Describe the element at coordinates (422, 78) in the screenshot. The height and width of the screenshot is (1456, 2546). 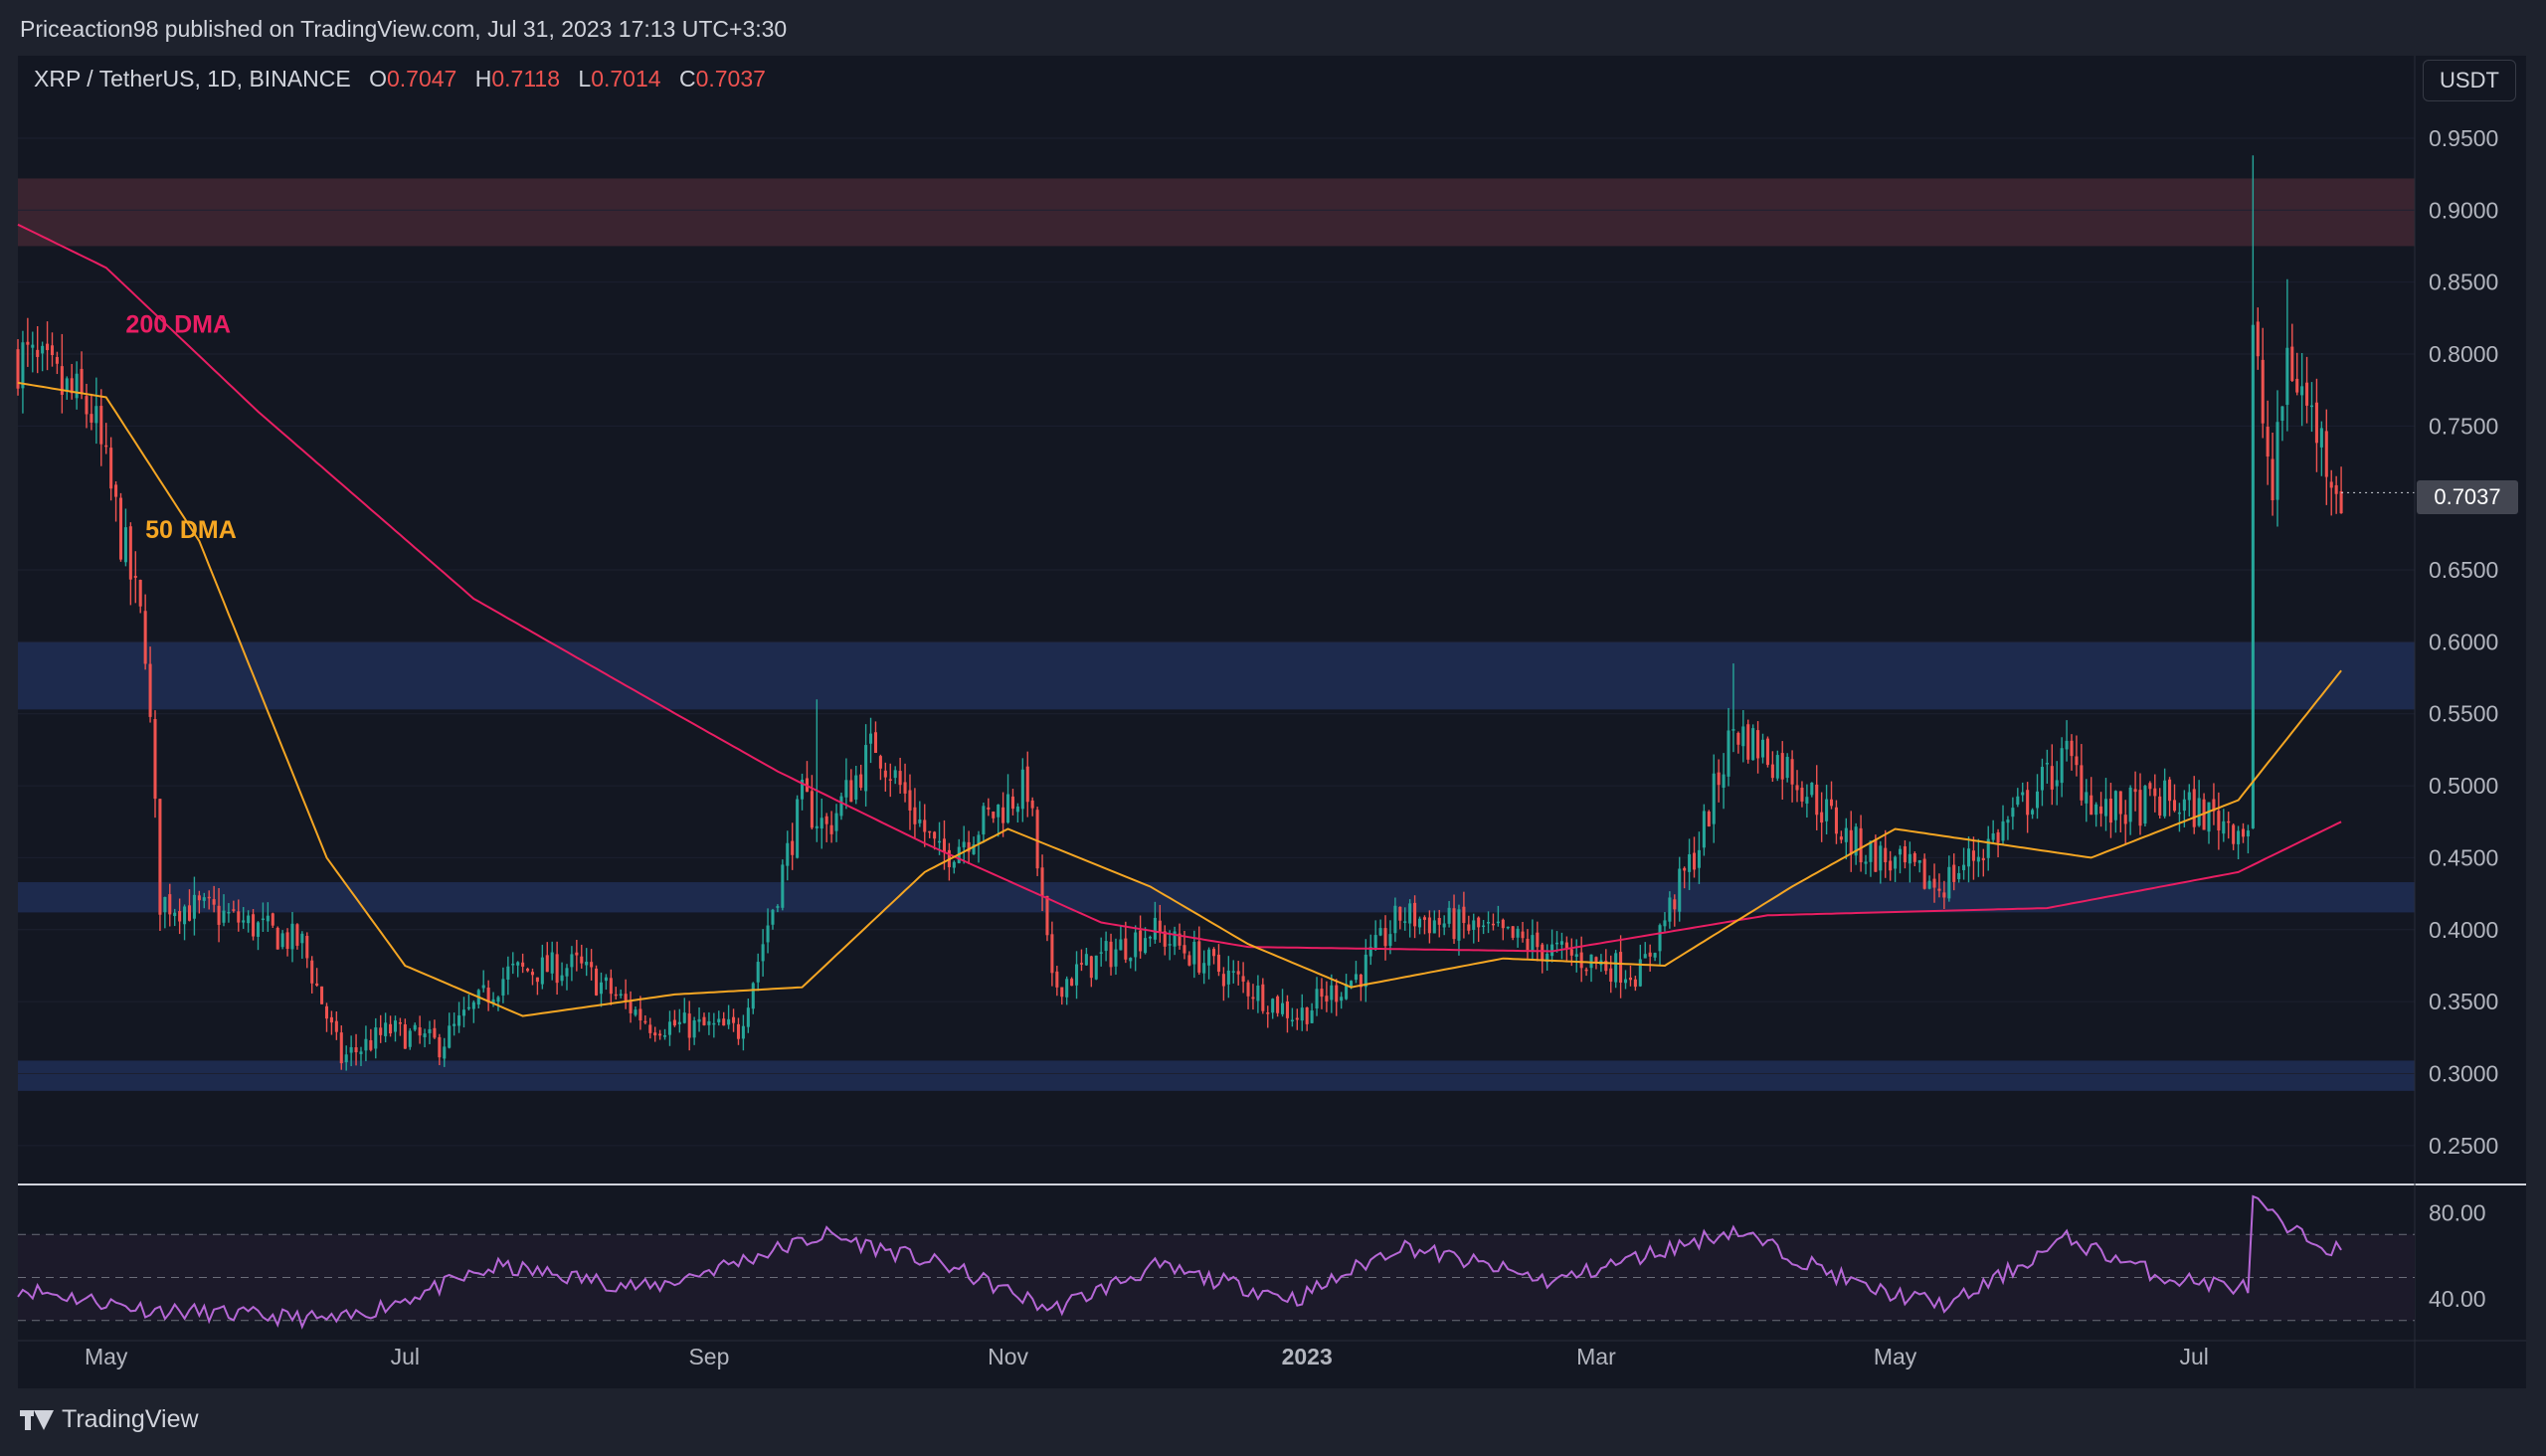
I see `open-value: 0.7047` at that location.